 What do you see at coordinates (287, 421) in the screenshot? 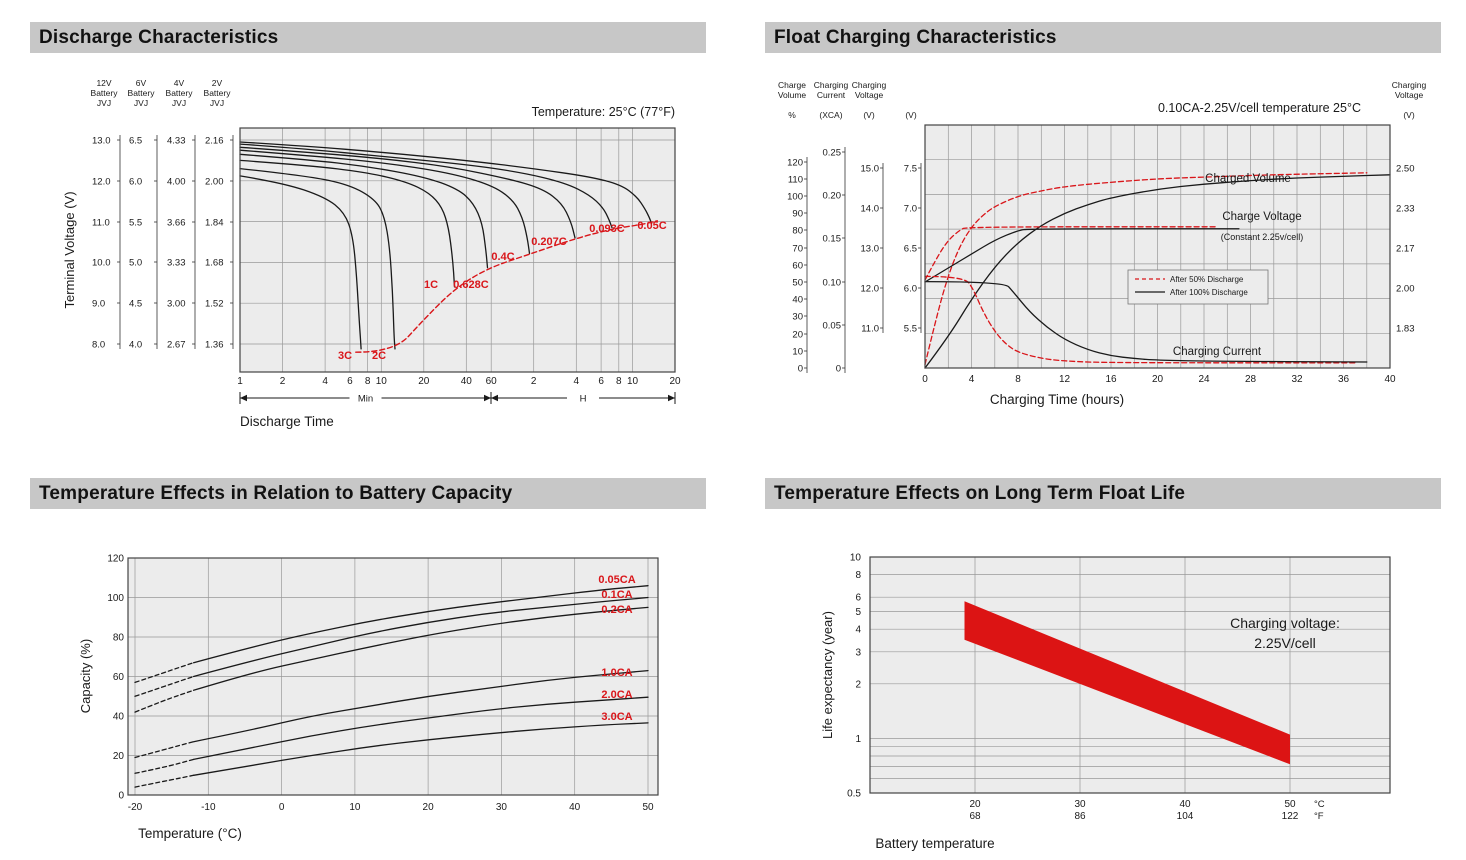
I see `chart-annotation: Discharge Time` at bounding box center [287, 421].